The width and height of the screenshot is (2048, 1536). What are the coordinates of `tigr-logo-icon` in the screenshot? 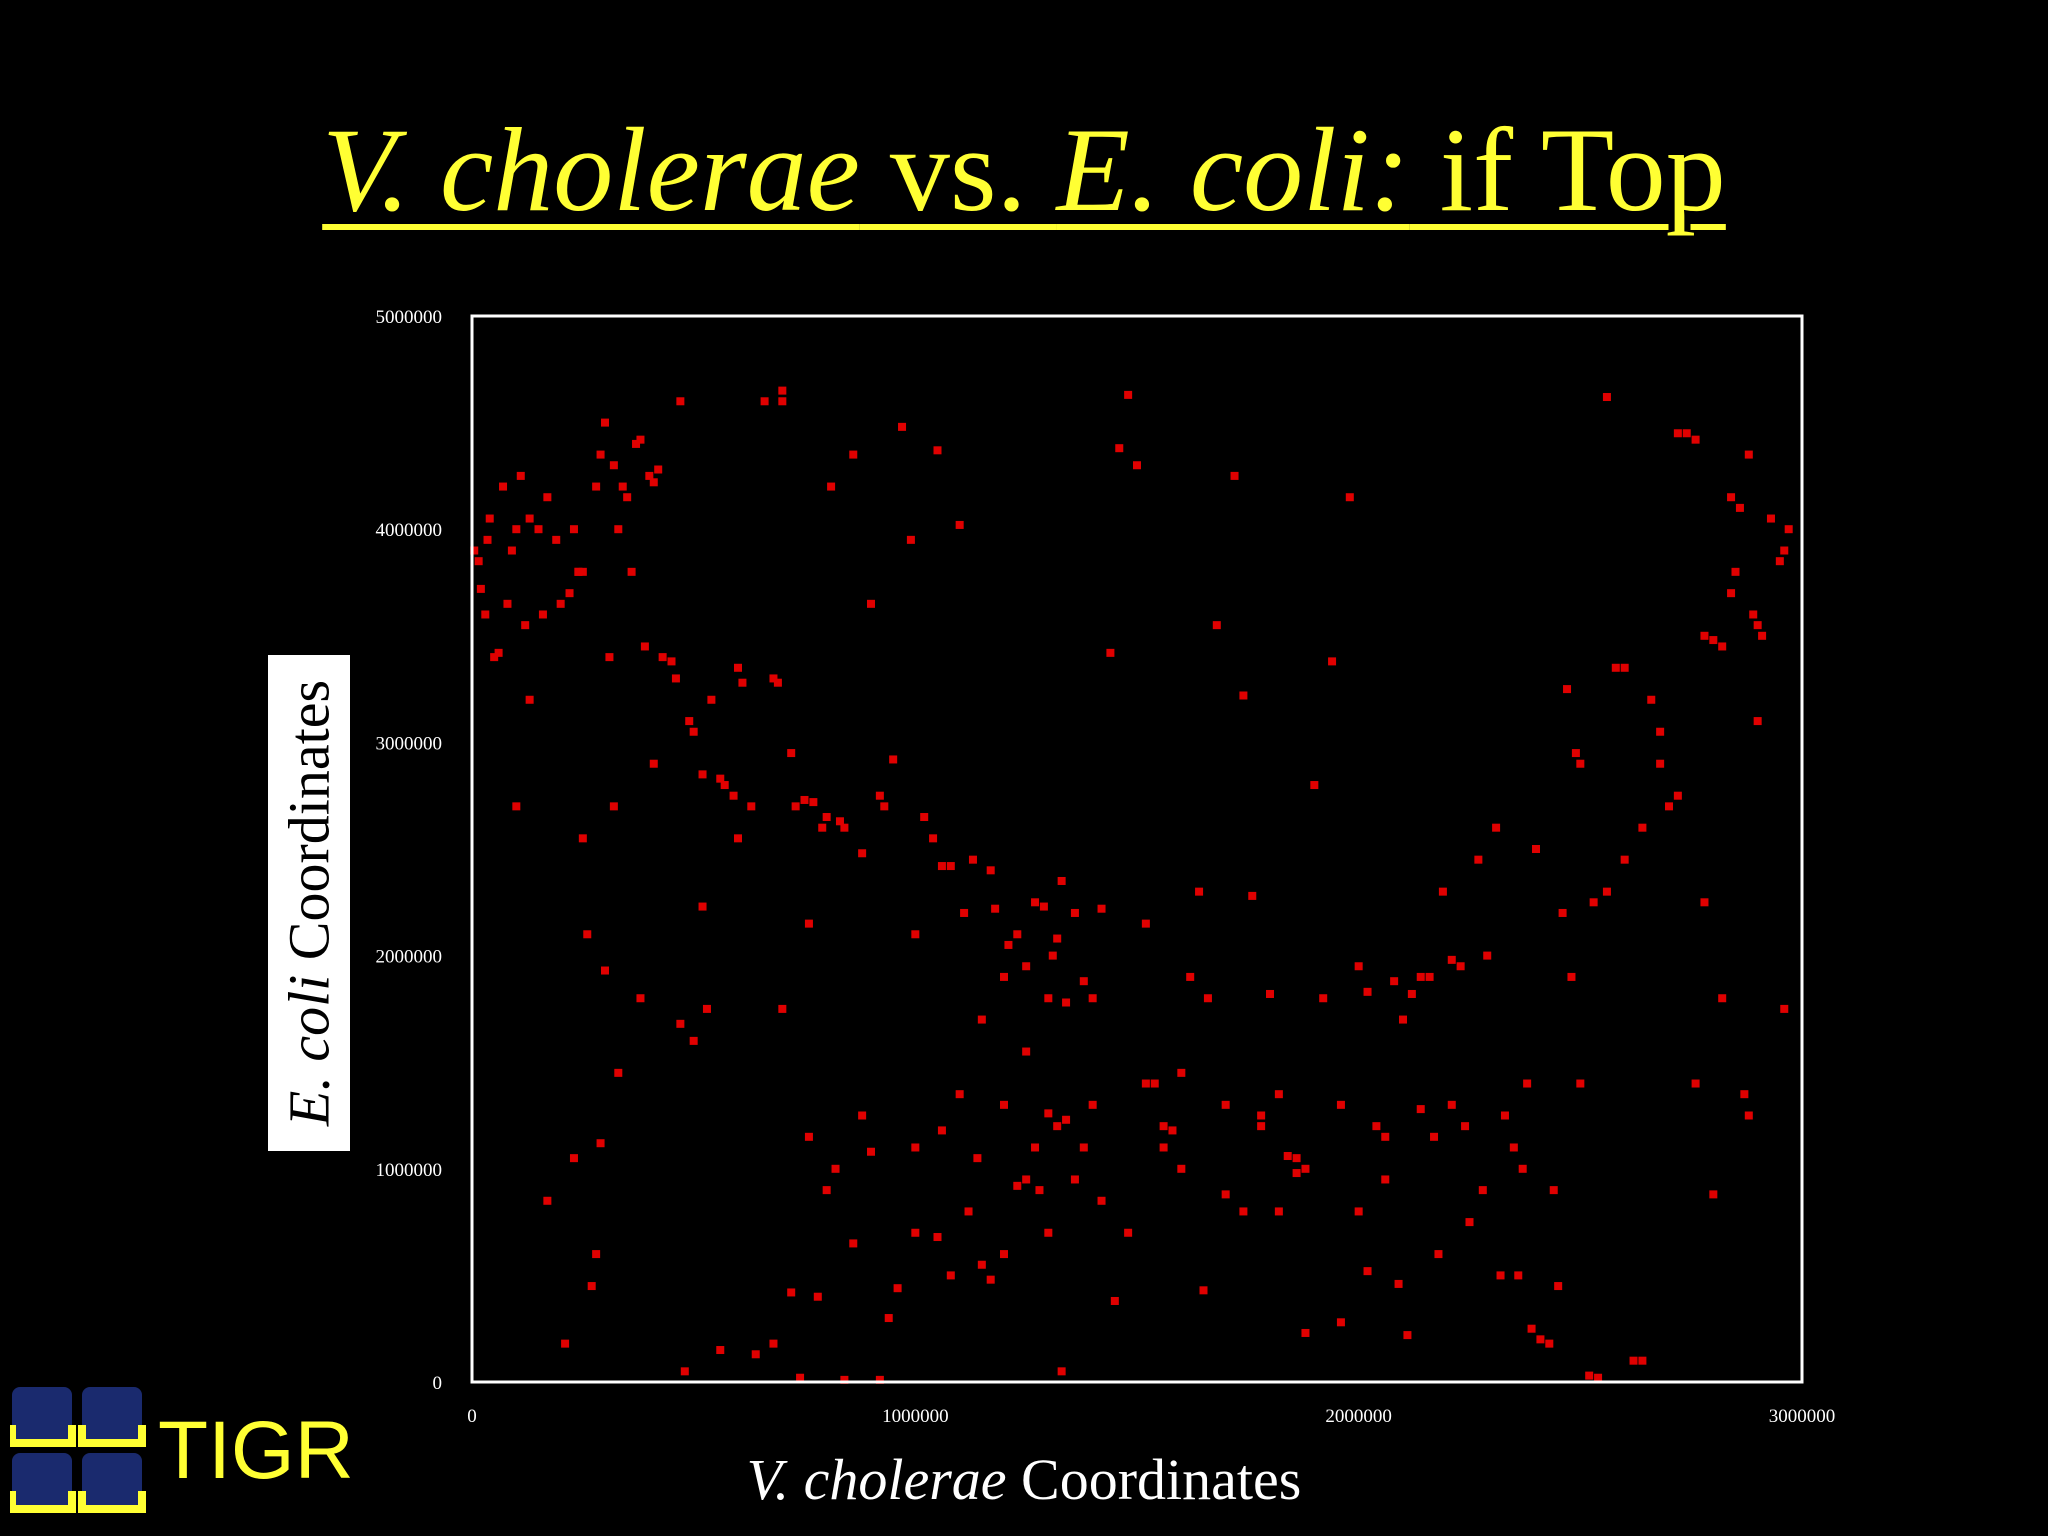 It's located at (78, 1450).